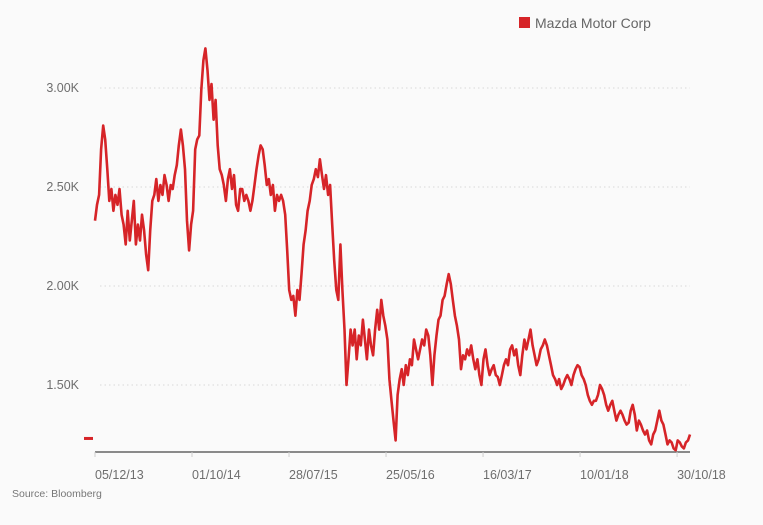  I want to click on x-tick-label: 28/07/15, so click(313, 475).